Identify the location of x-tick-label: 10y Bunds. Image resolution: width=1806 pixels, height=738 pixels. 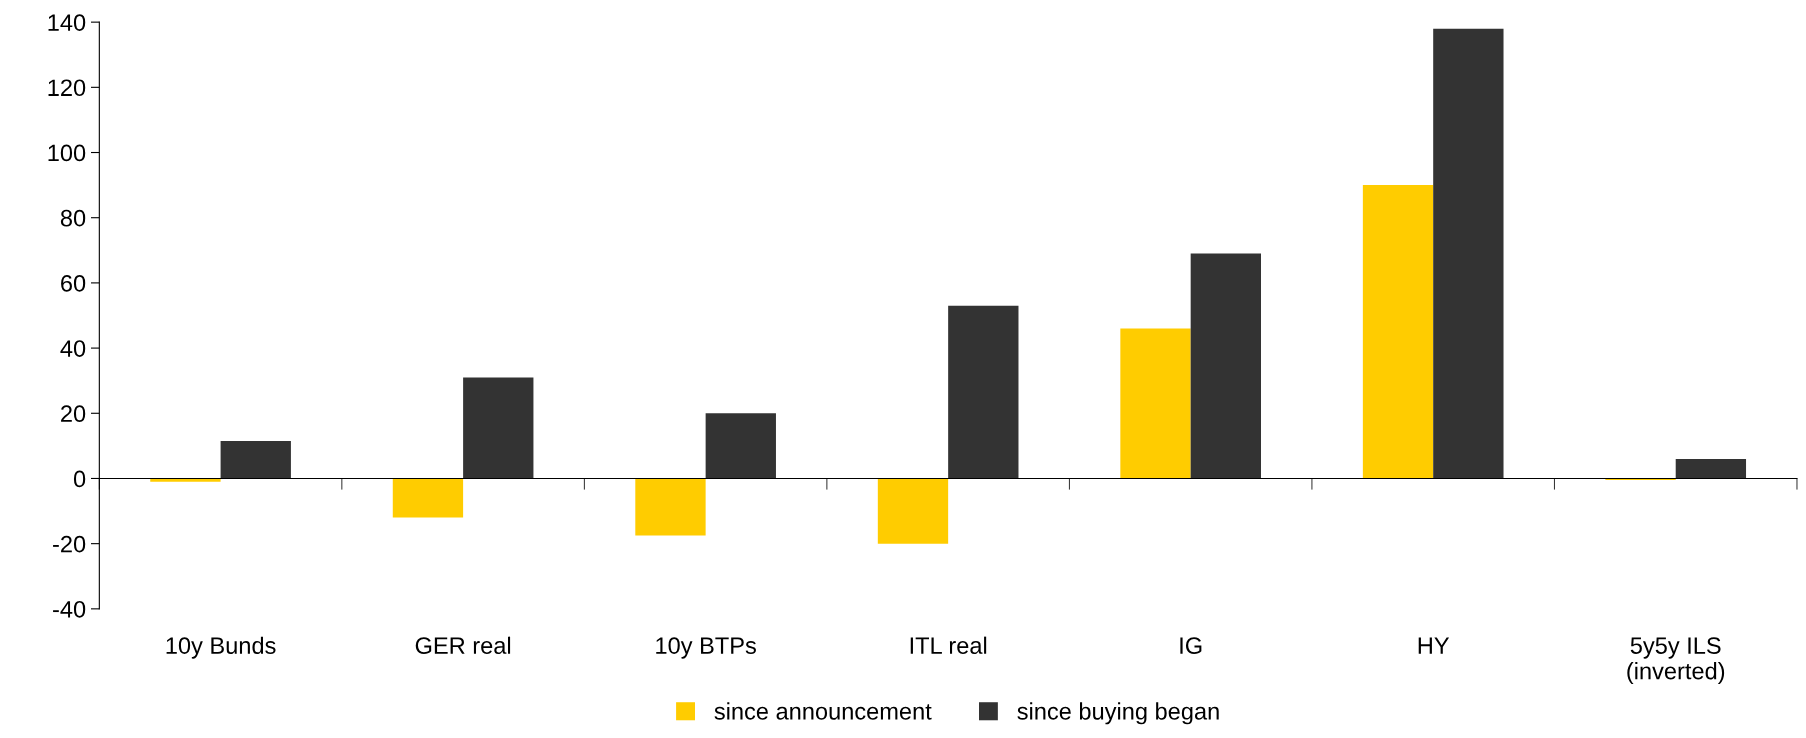
(221, 647).